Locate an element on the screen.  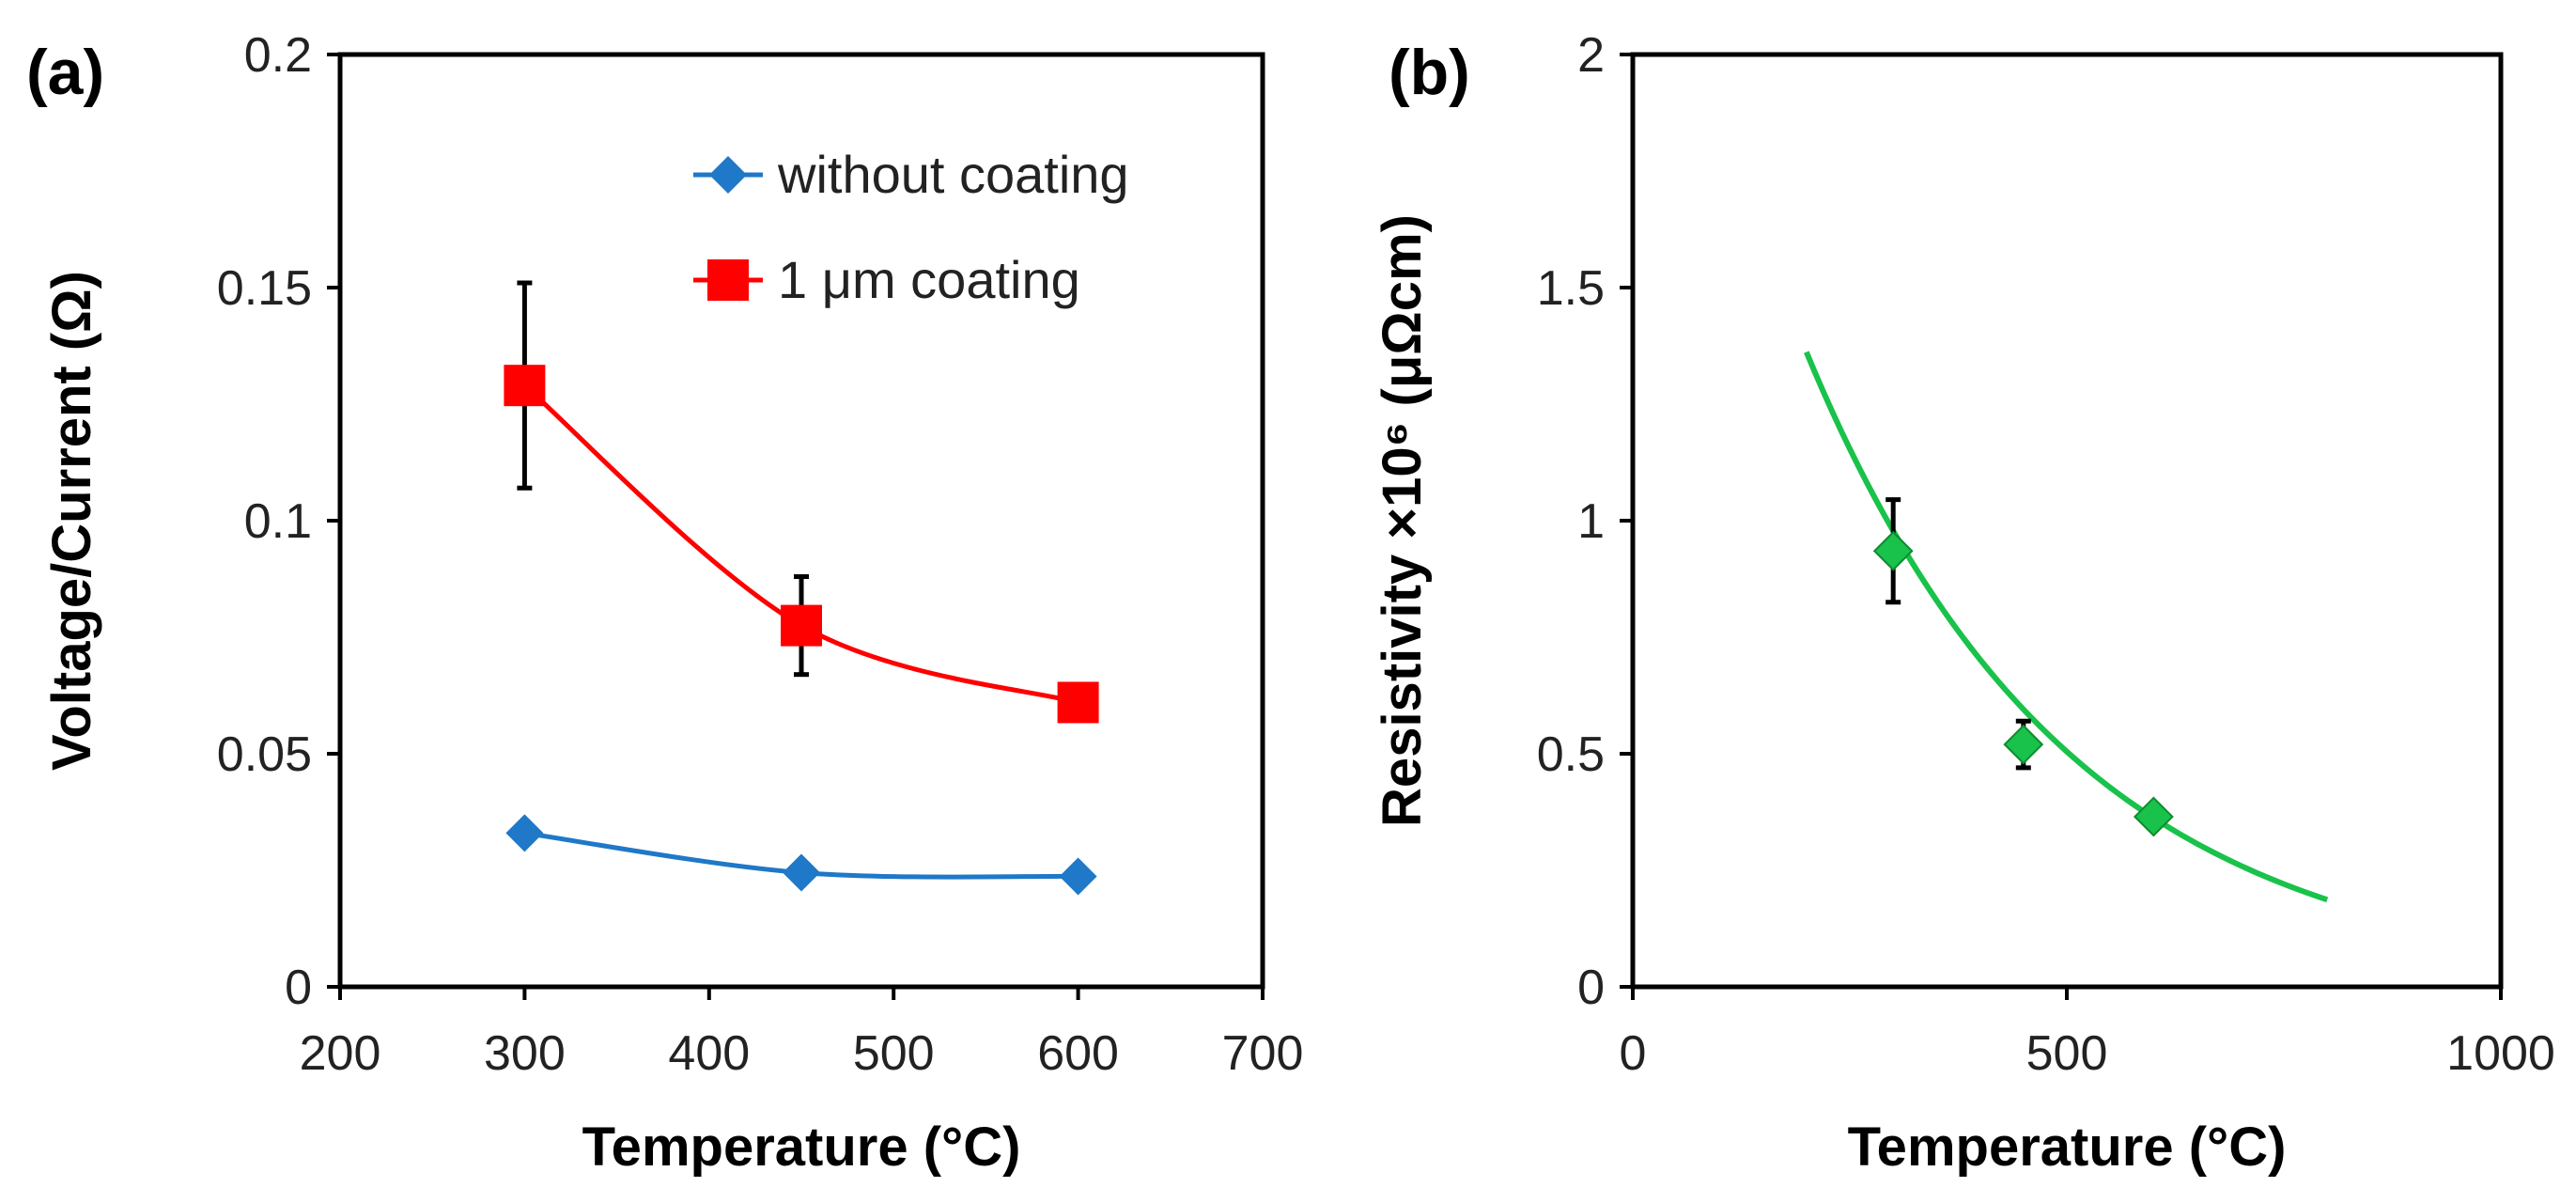
x-tick-label: 1000 is located at coordinates (2500, 1053).